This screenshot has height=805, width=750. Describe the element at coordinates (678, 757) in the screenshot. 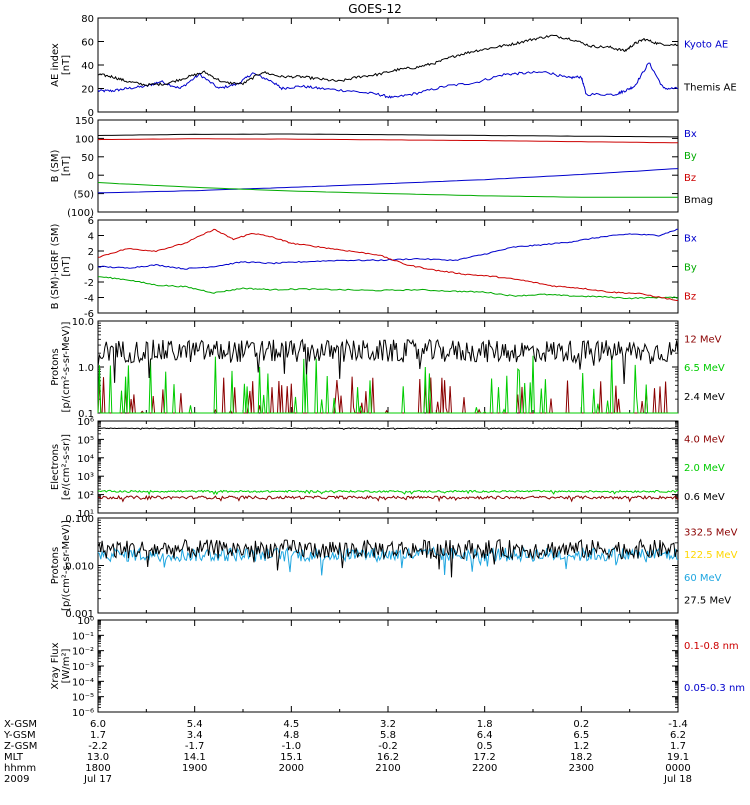

I see `x-row-value: 19.1` at that location.